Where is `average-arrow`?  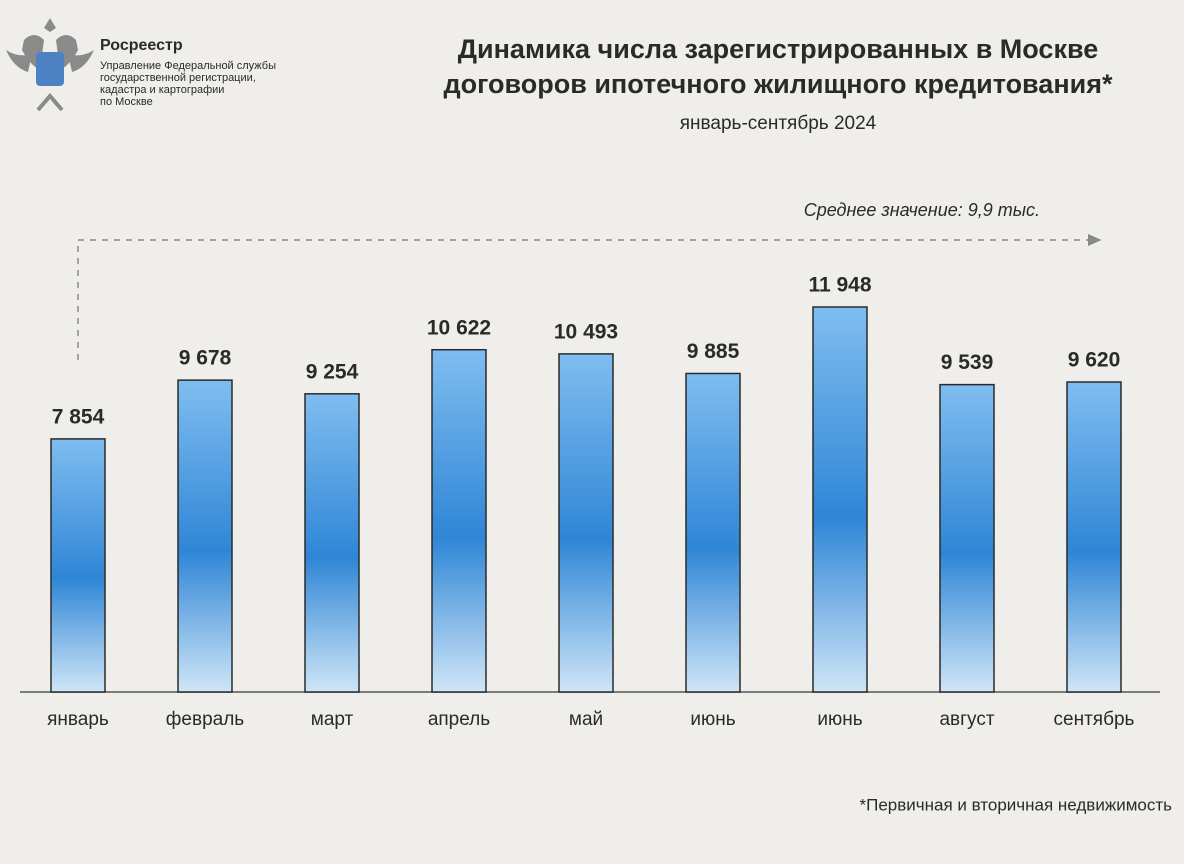
average-arrow is located at coordinates (589, 297).